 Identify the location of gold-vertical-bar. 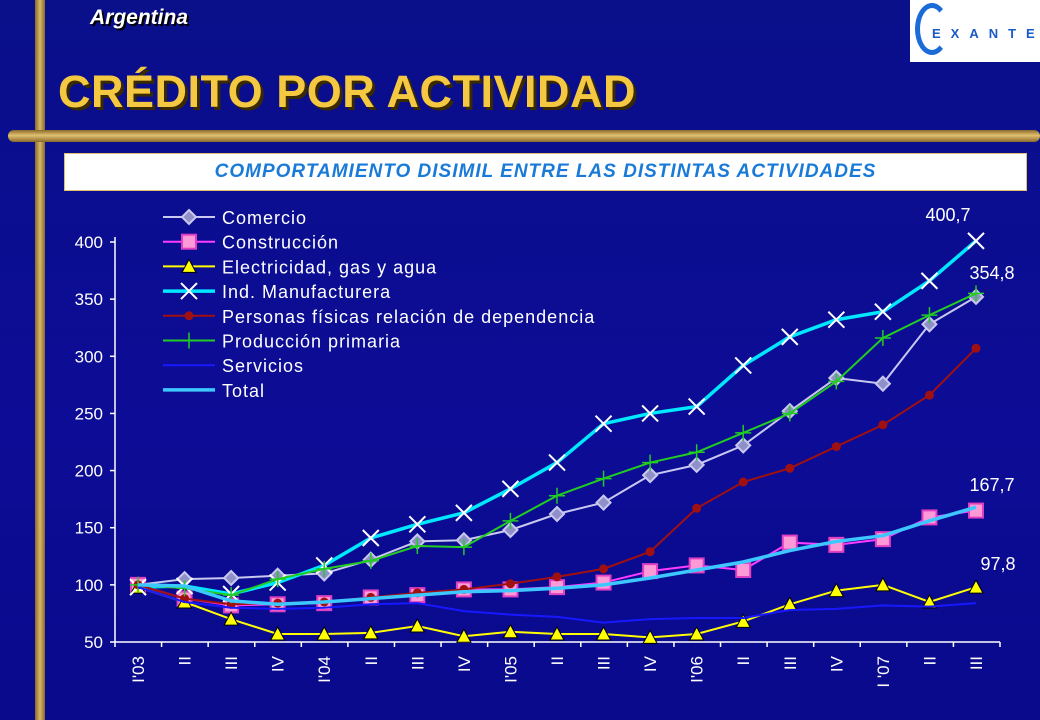
(40, 360).